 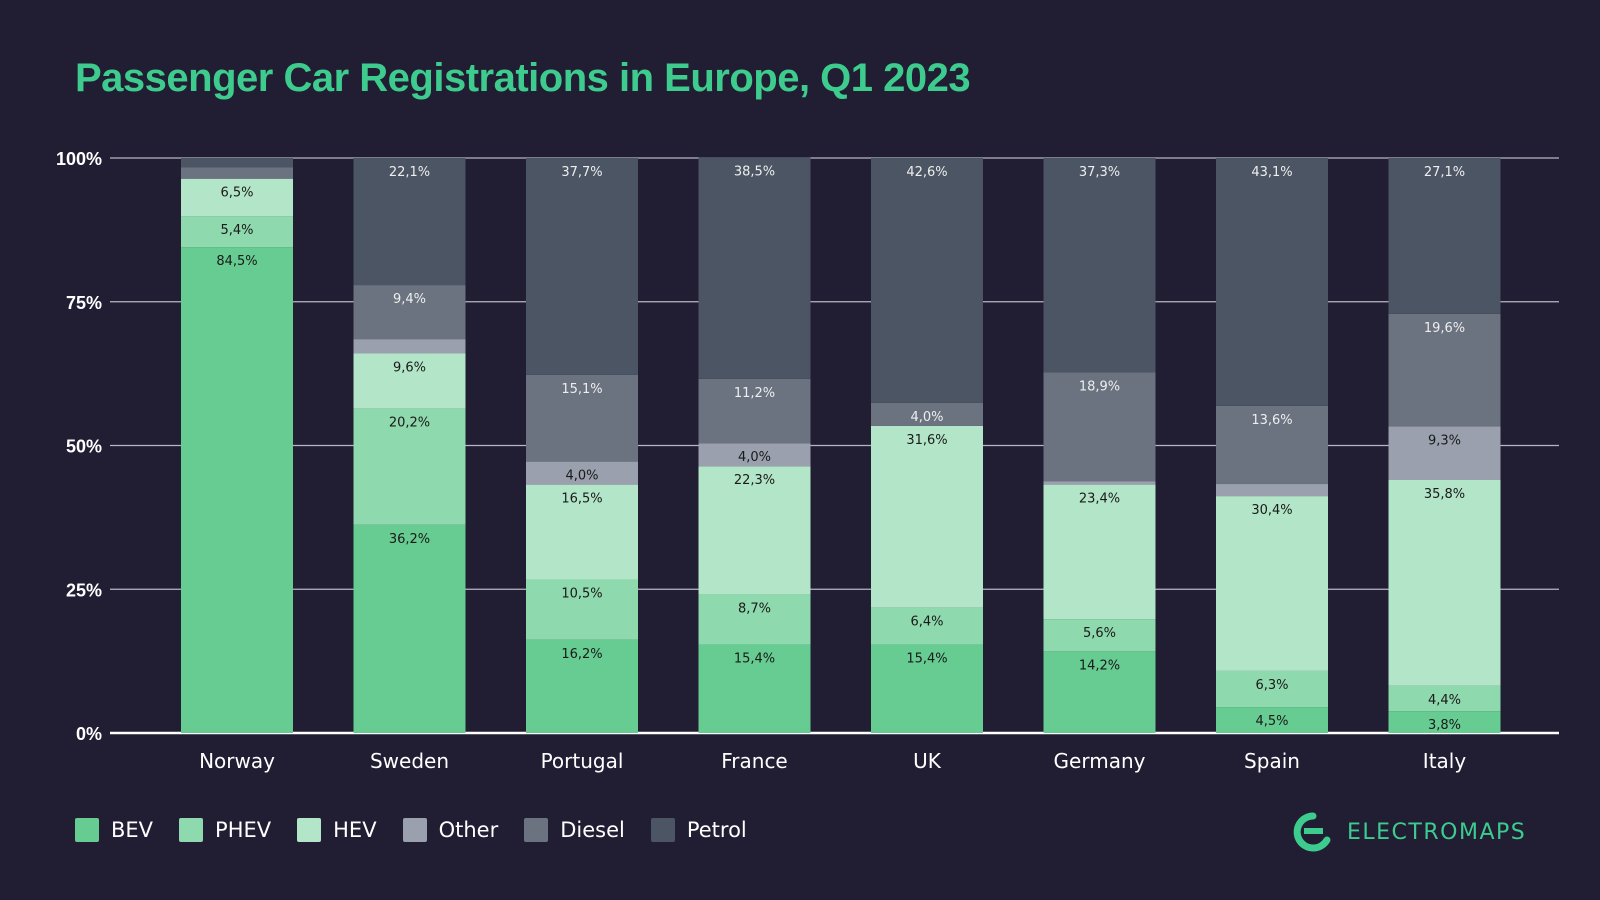 I want to click on x-tick-label: Italy, so click(x=1445, y=761).